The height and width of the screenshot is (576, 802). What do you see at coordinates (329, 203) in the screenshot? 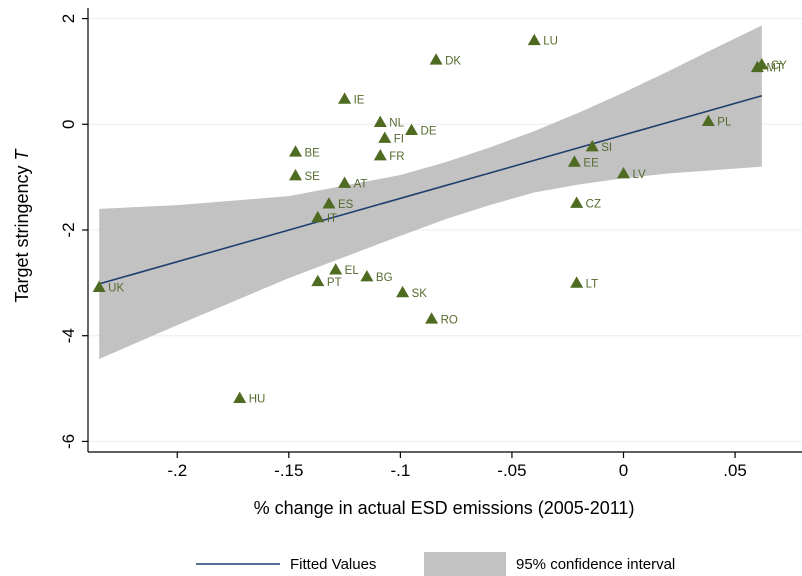
I see `data-point-es` at bounding box center [329, 203].